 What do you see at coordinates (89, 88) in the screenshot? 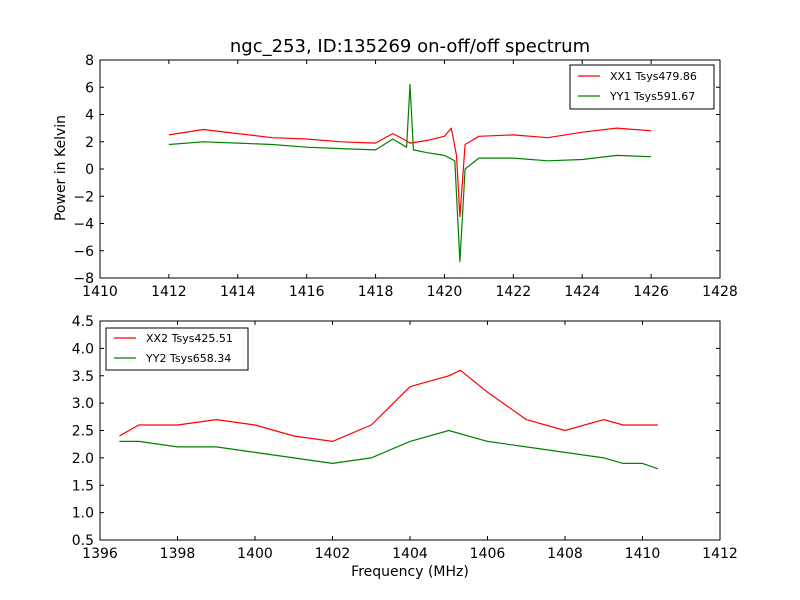
I see `y-tick-label: 6` at bounding box center [89, 88].